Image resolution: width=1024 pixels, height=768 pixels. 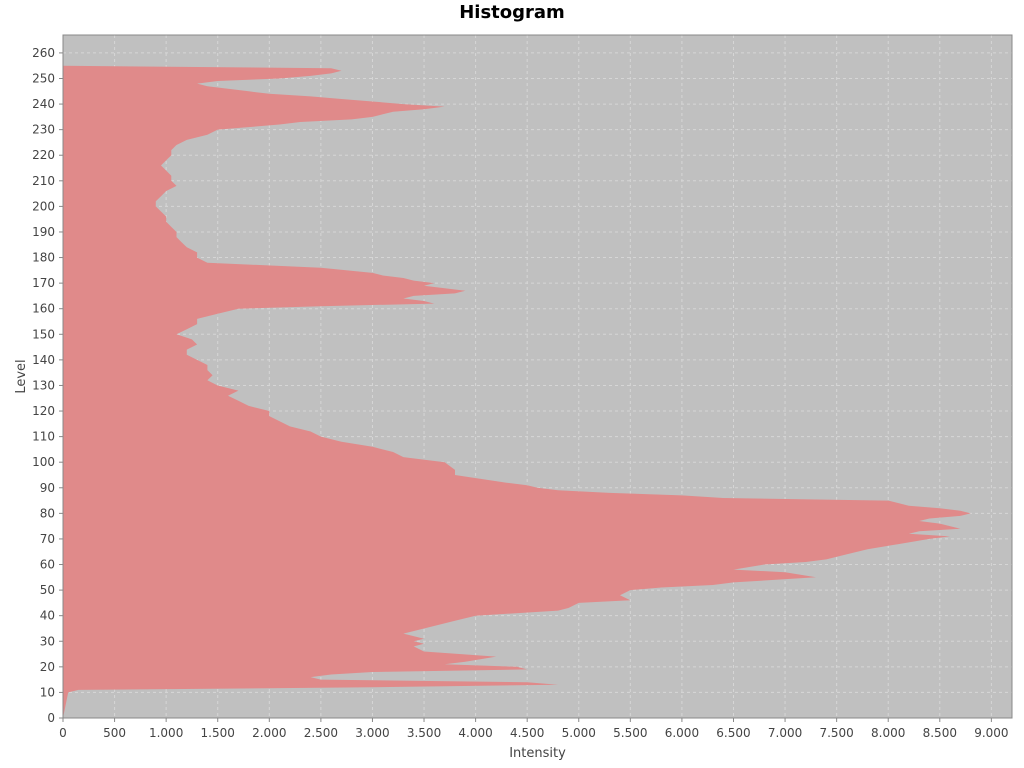 What do you see at coordinates (51, 718) in the screenshot?
I see `y-tick-label: 0` at bounding box center [51, 718].